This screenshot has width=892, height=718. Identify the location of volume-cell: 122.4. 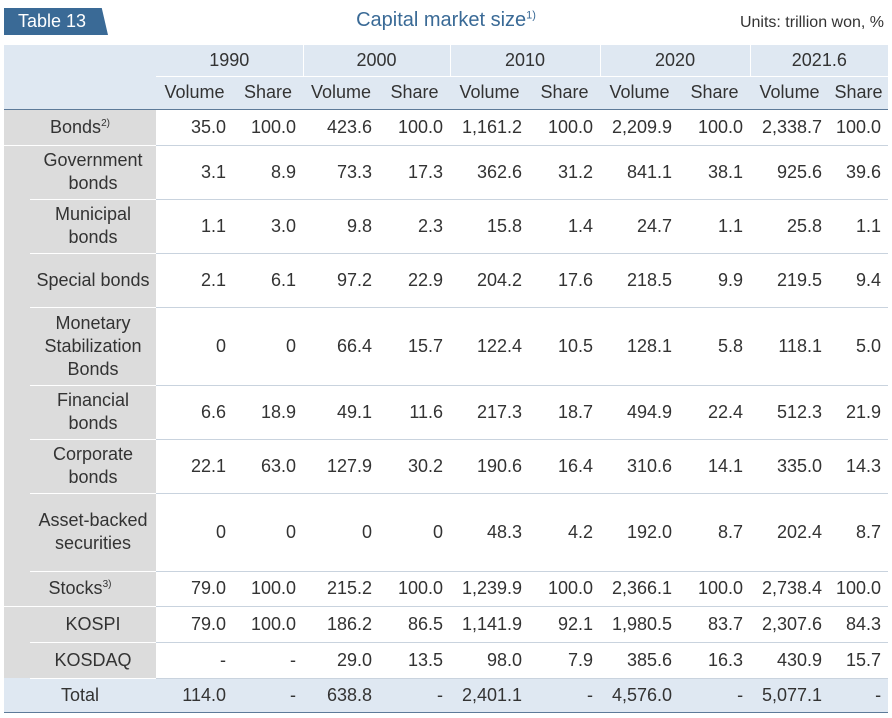
(490, 346).